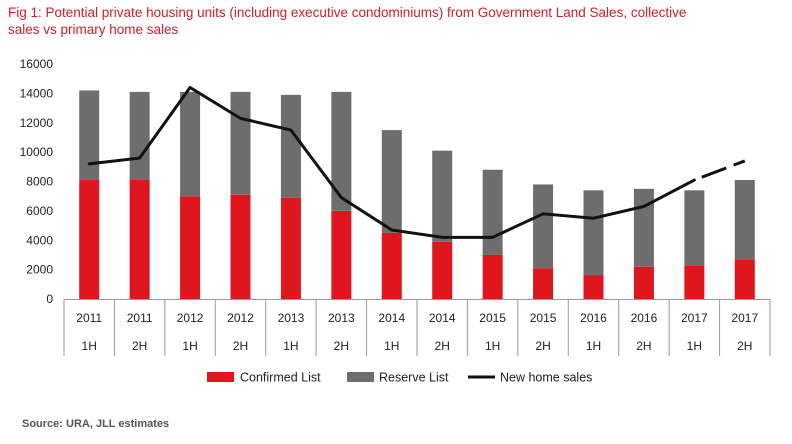  I want to click on y-tick-label: 16000, so click(37, 64).